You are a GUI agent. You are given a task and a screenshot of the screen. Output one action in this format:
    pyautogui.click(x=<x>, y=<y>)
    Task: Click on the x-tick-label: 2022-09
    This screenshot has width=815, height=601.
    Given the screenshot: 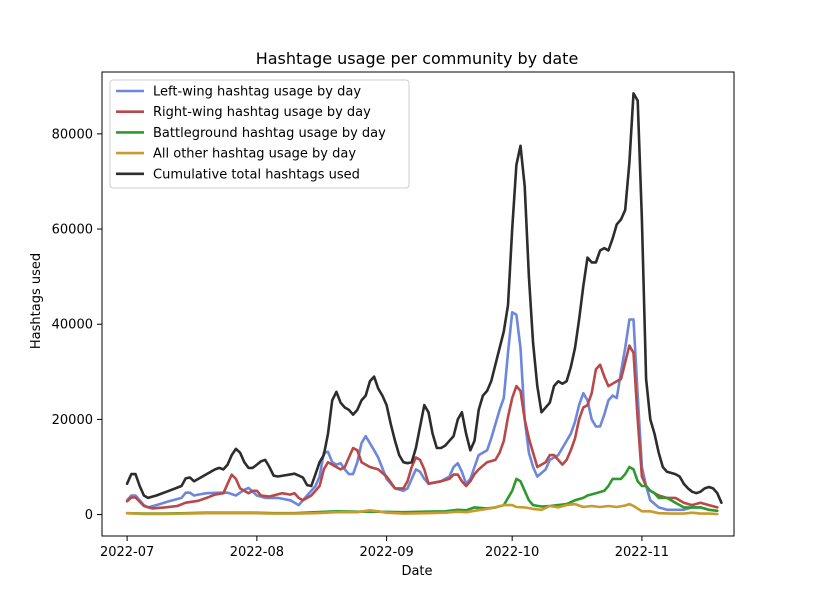 What is the action you would take?
    pyautogui.click(x=386, y=552)
    